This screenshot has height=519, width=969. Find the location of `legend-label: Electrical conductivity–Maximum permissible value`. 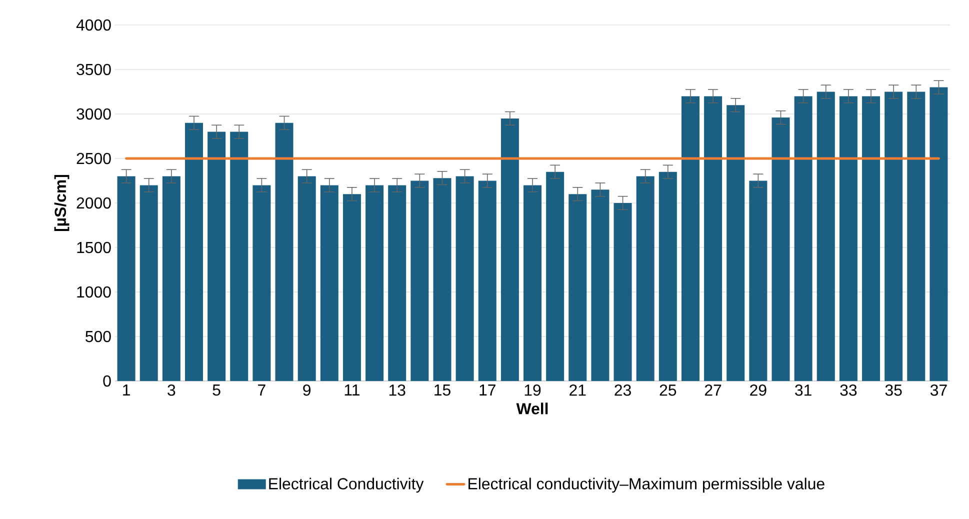

legend-label: Electrical conductivity–Maximum permissible value is located at coordinates (646, 485).